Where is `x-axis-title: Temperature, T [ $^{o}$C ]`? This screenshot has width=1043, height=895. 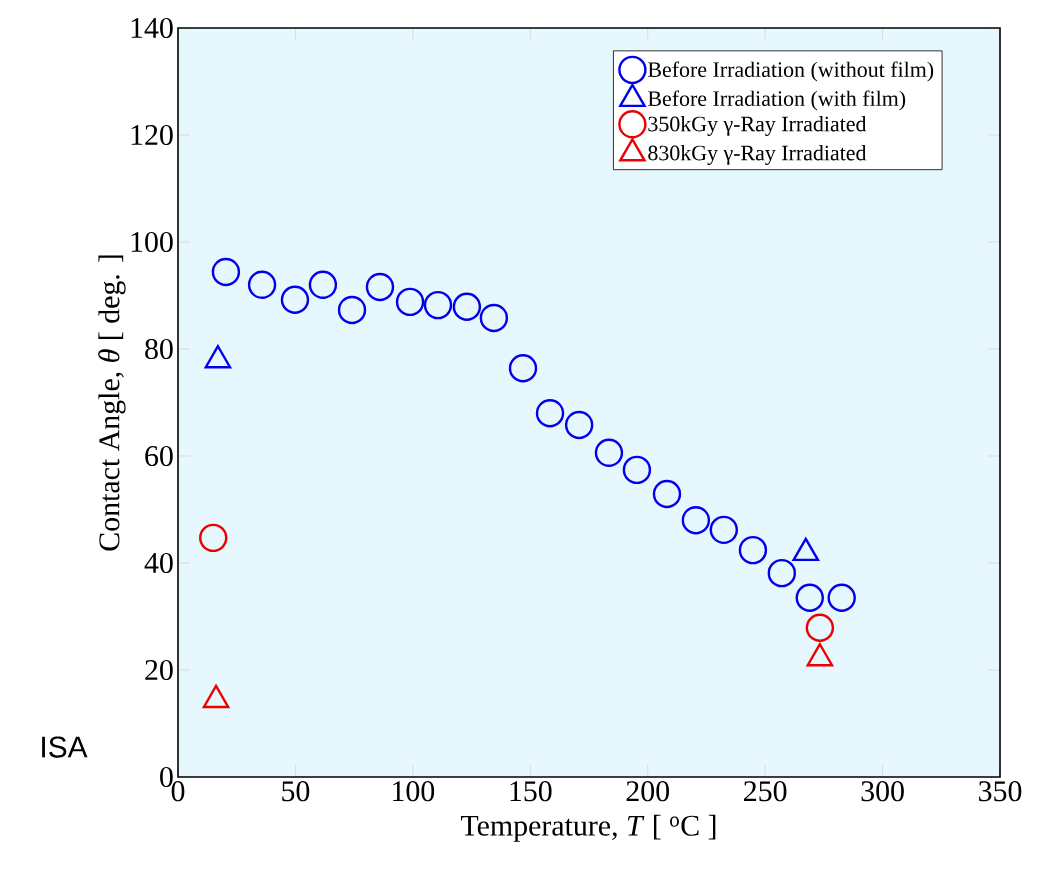
x-axis-title: Temperature, T [ $^{o}$C ] is located at coordinates (588, 828).